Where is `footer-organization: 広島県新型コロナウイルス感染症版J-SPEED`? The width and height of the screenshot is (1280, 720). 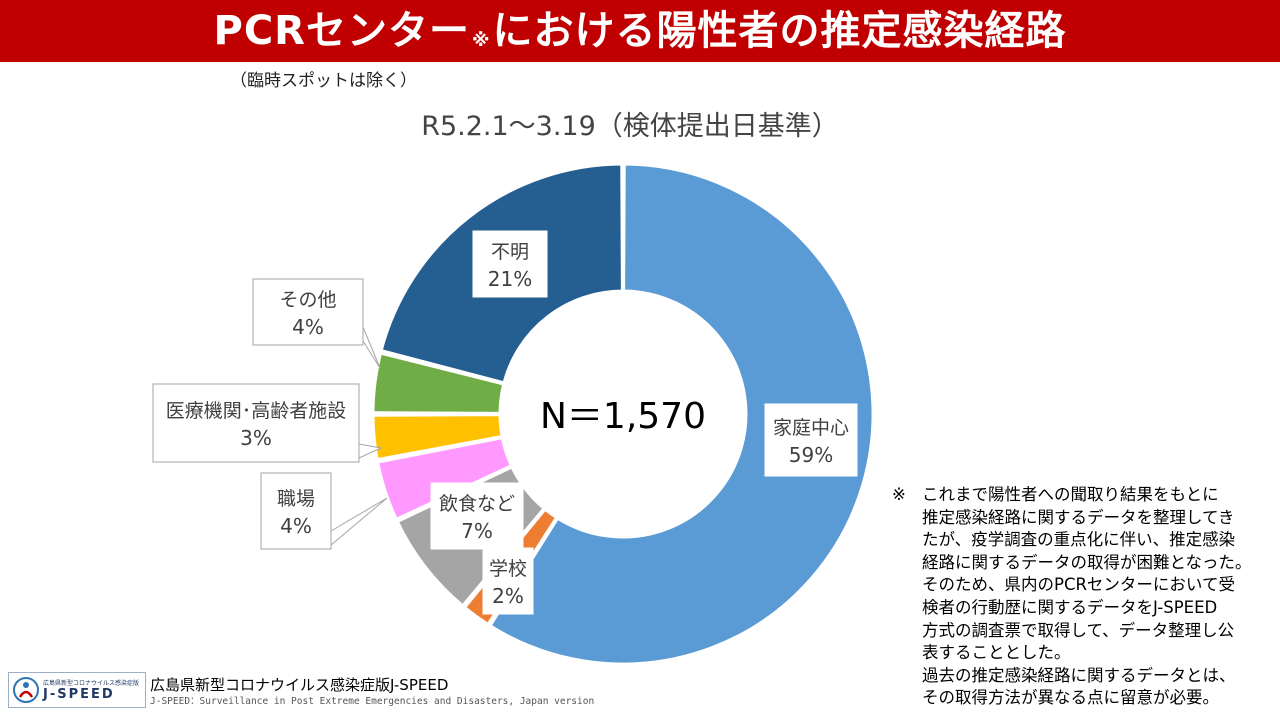
footer-organization: 広島県新型コロナウイルス感染症版J-SPEED is located at coordinates (299, 685).